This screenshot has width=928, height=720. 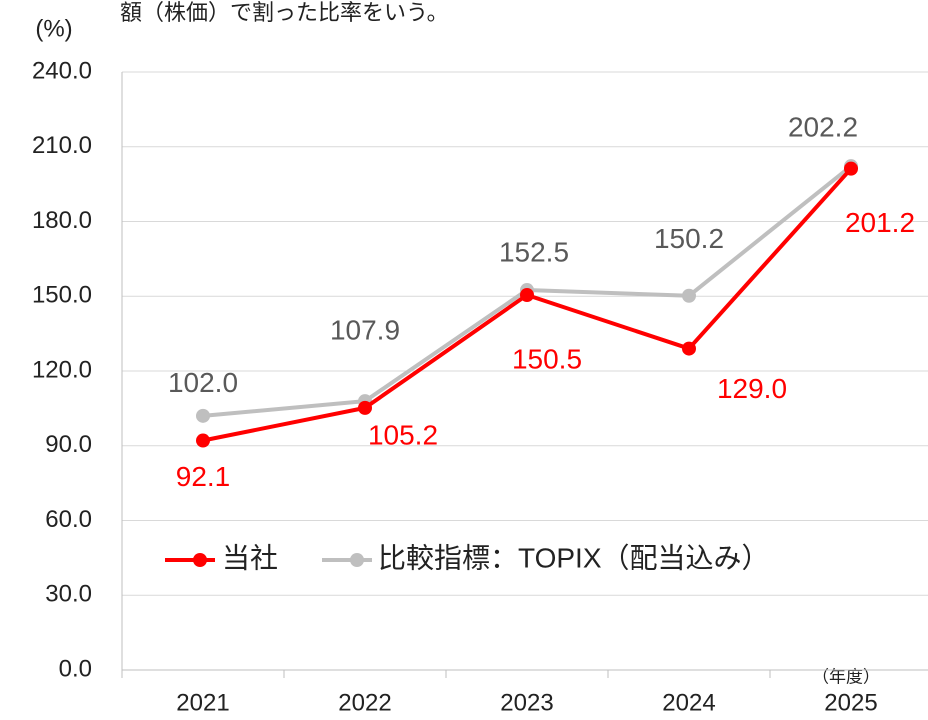 I want to click on data-label: 102.0, so click(x=203, y=382).